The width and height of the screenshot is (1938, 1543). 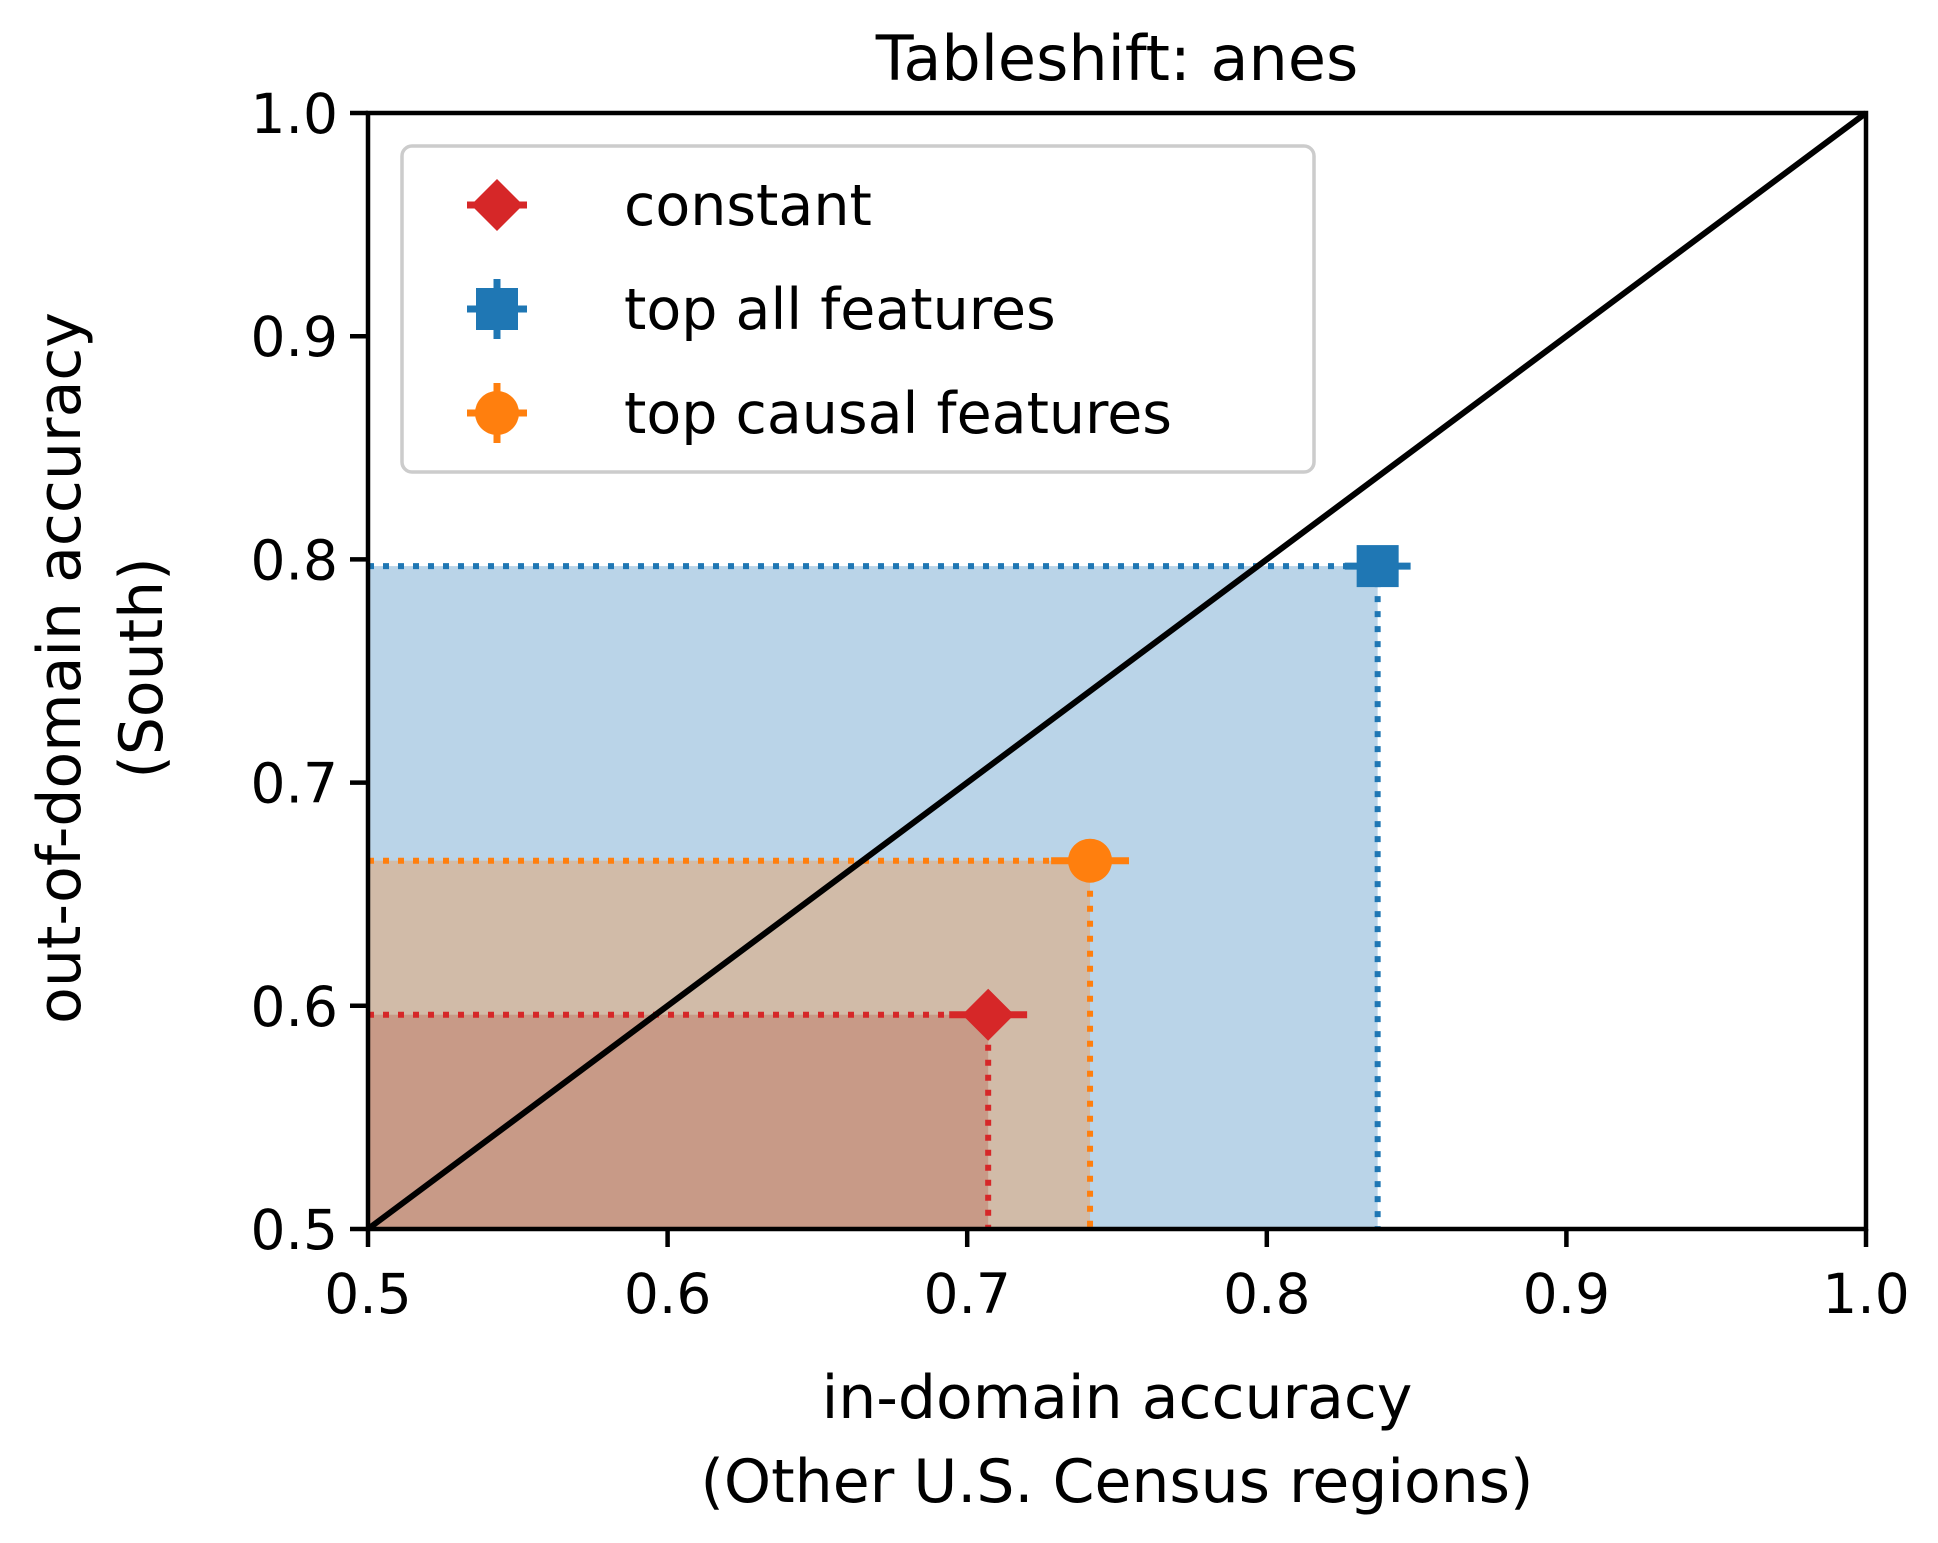 What do you see at coordinates (1180, 793) in the screenshot?
I see `data-points` at bounding box center [1180, 793].